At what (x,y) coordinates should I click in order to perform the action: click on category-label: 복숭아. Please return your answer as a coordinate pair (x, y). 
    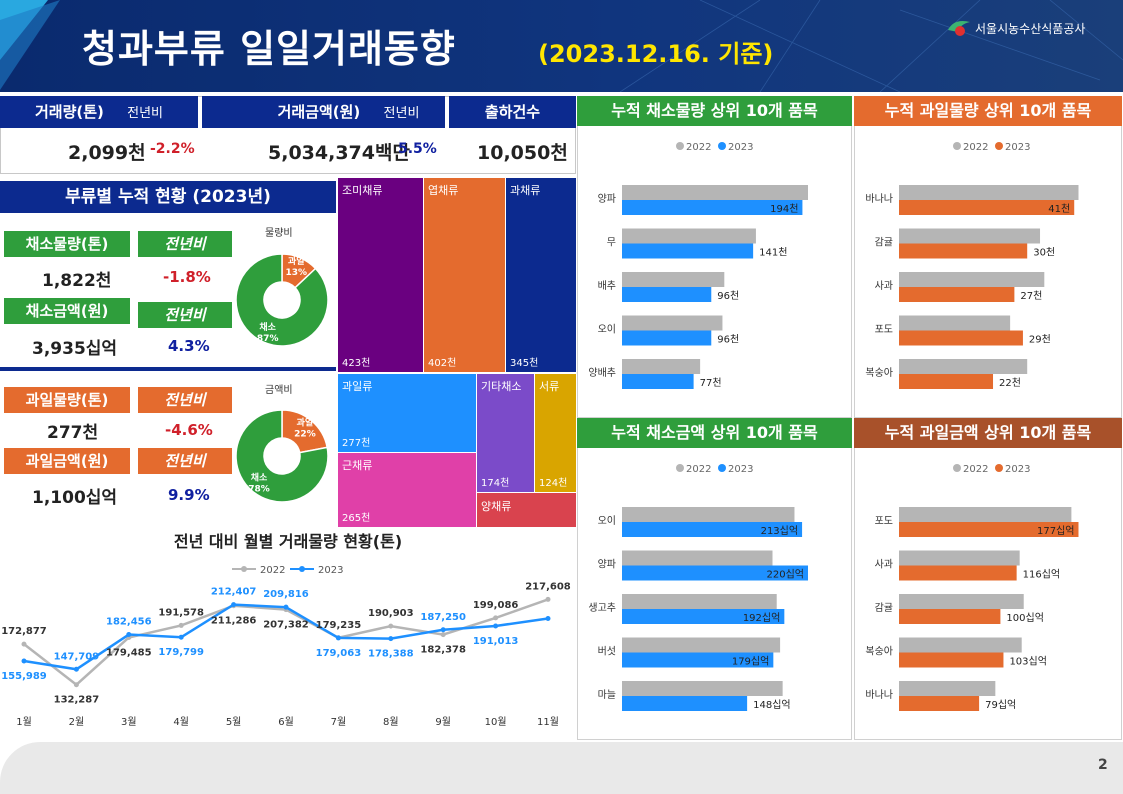
    Looking at the image, I should click on (879, 652).